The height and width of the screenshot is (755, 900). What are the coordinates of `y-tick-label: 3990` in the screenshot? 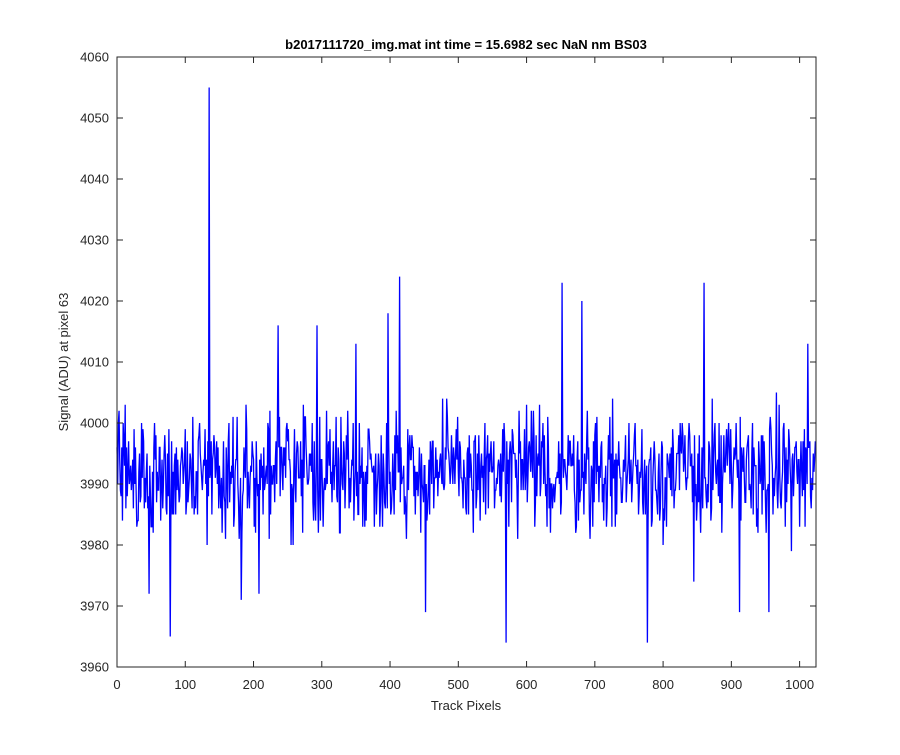 It's located at (94, 484).